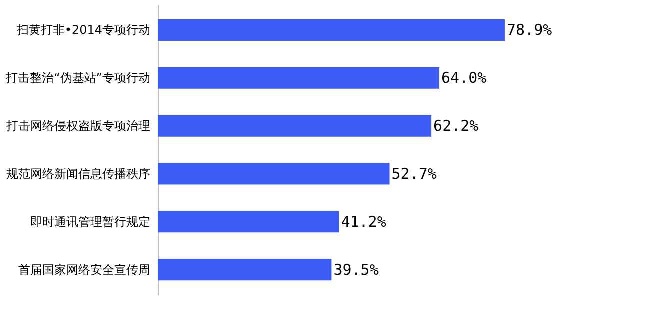  I want to click on data-label: 52.7%, so click(414, 173).